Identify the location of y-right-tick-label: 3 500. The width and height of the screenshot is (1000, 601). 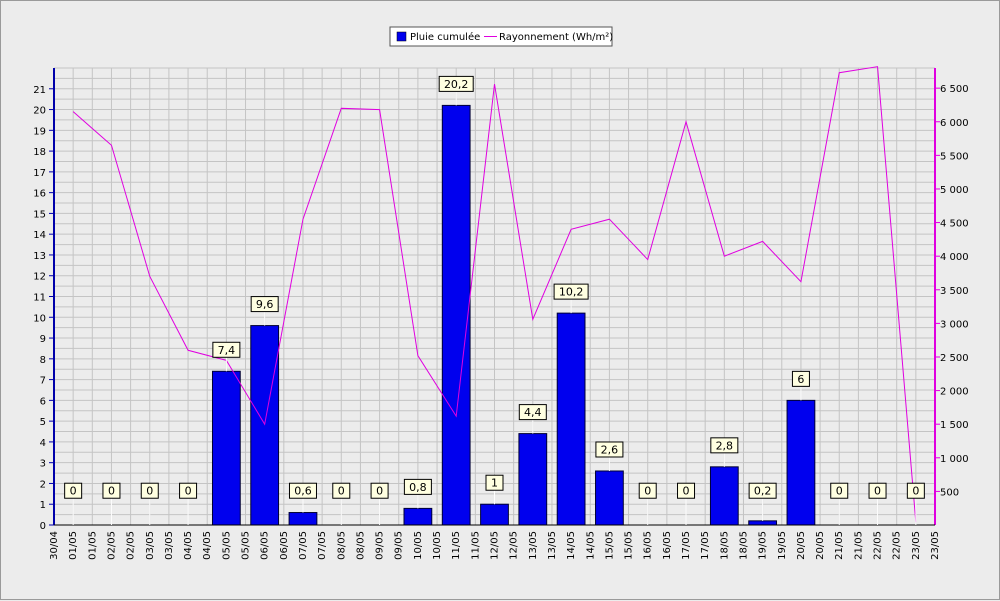
(954, 291).